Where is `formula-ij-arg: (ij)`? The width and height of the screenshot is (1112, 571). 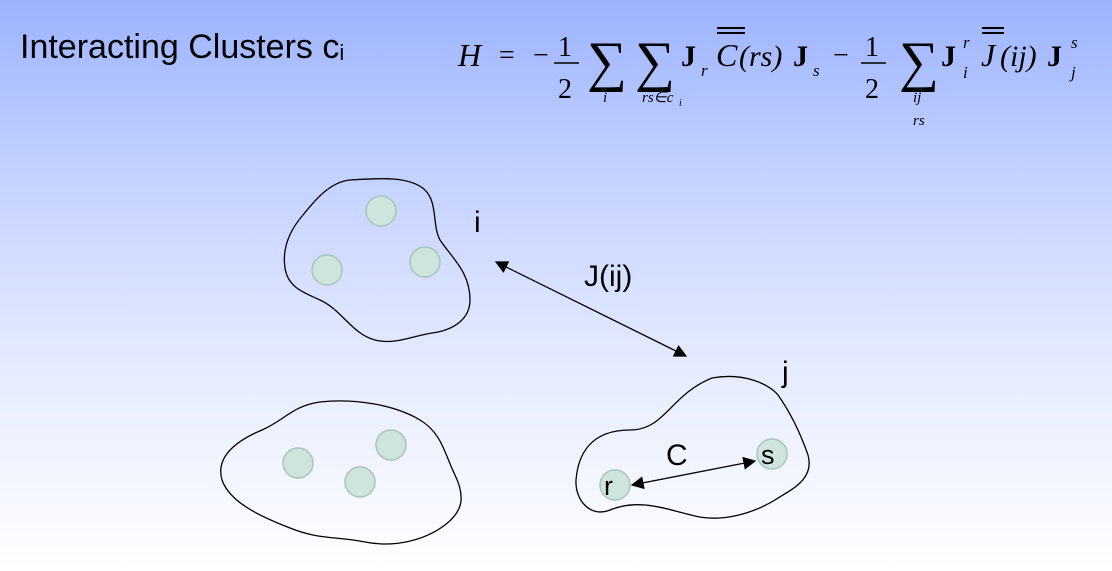
formula-ij-arg: (ij) is located at coordinates (1018, 56).